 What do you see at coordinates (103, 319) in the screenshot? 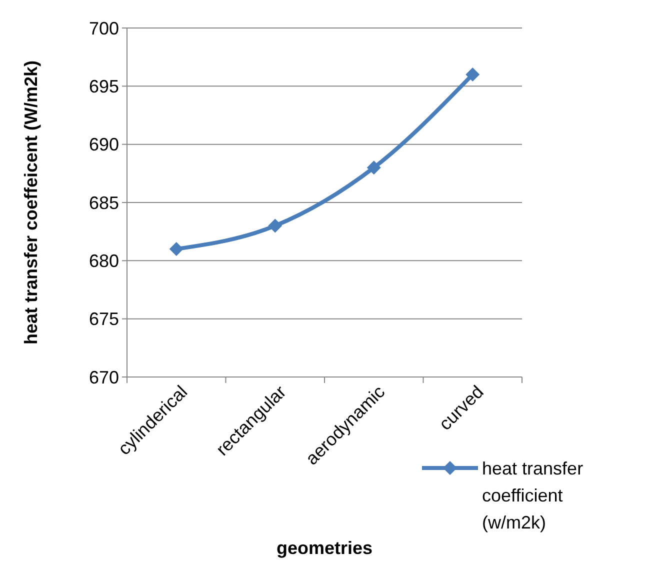
I see `y-tick-label: 675` at bounding box center [103, 319].